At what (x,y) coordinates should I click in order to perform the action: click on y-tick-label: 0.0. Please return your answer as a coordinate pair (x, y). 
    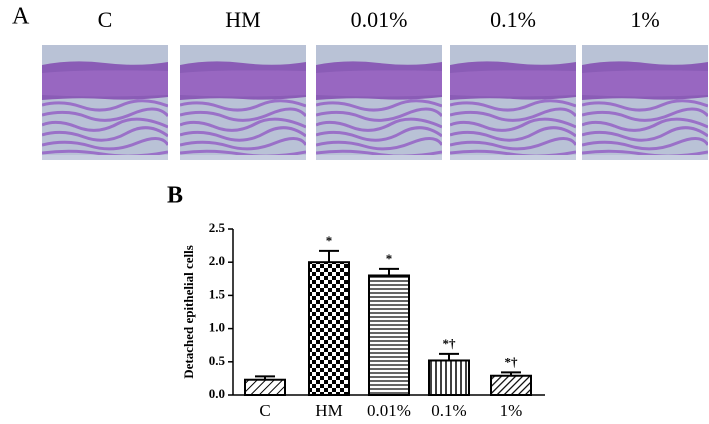
    Looking at the image, I should click on (217, 393).